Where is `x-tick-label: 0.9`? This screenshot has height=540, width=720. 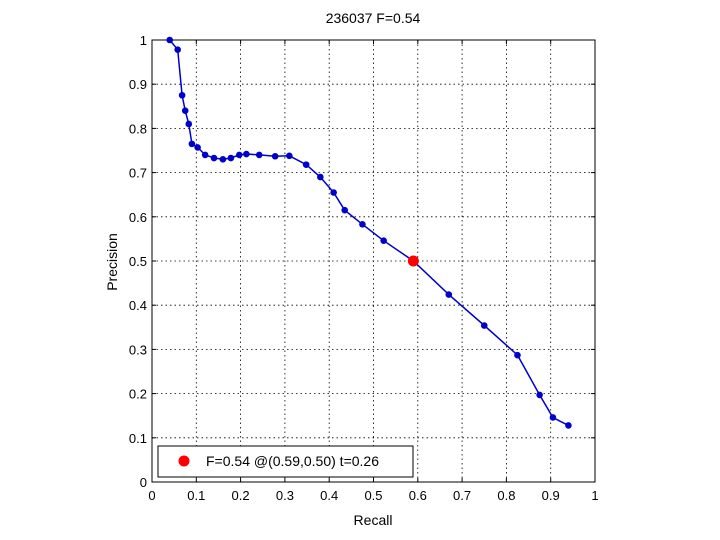
x-tick-label: 0.9 is located at coordinates (551, 495).